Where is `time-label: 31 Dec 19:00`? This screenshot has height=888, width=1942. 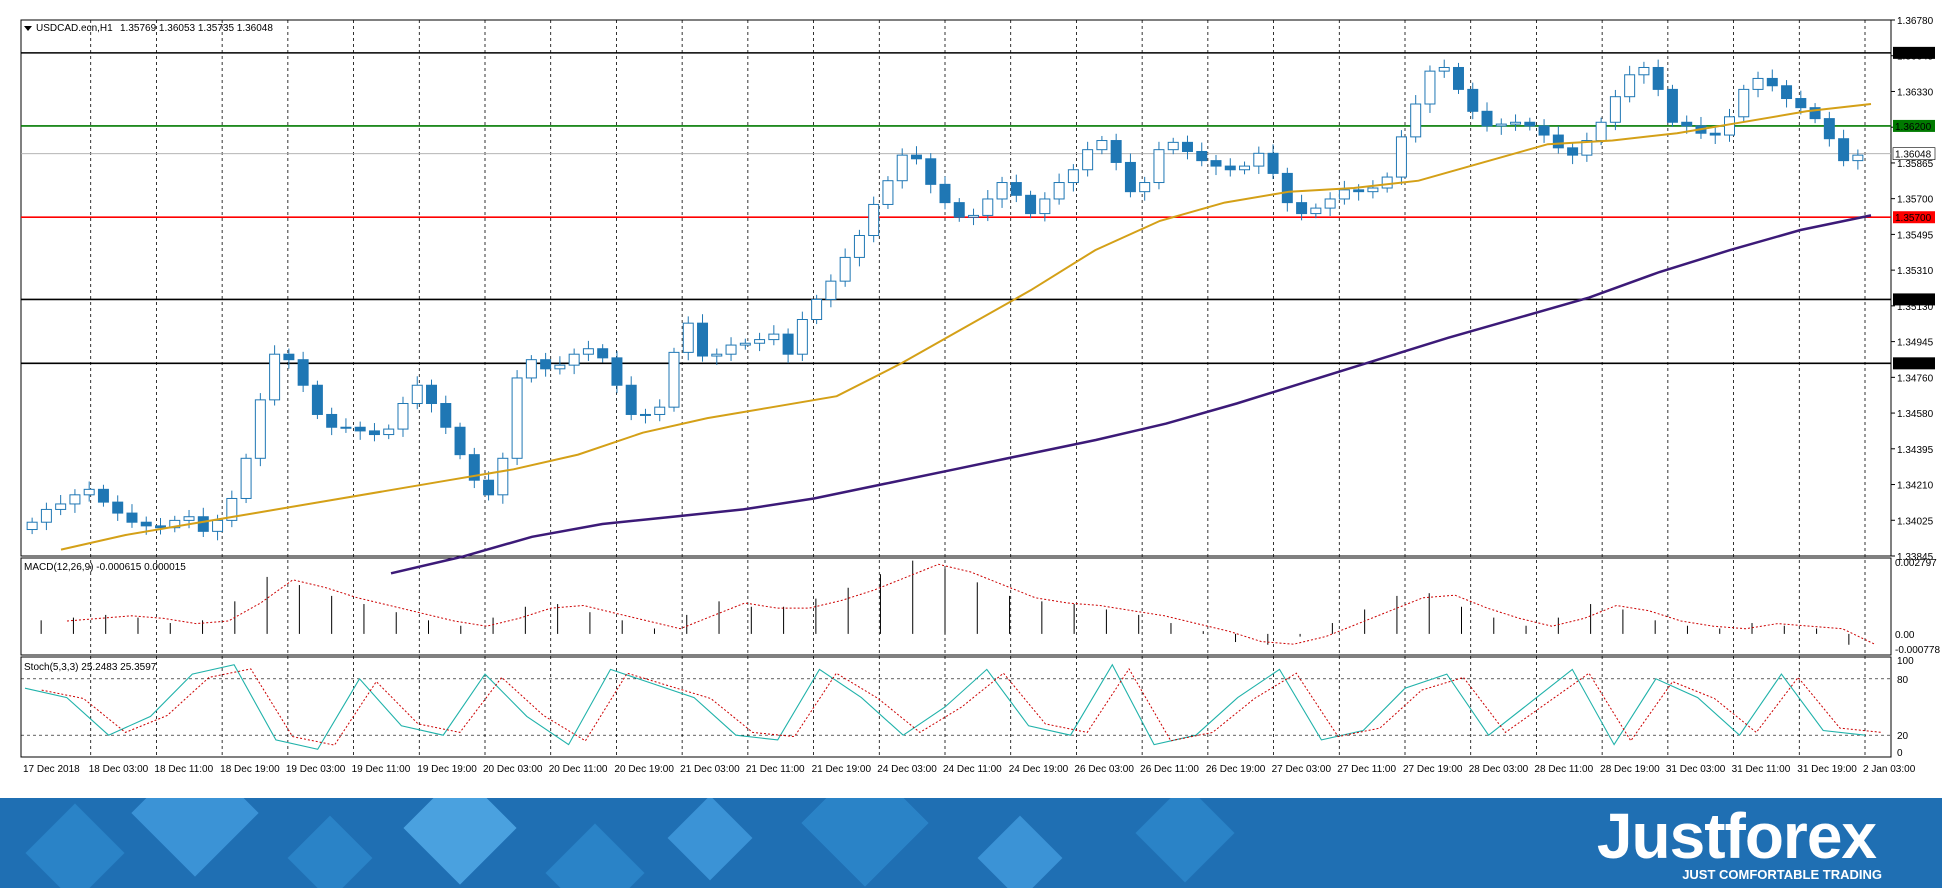
time-label: 31 Dec 19:00 is located at coordinates (1827, 769).